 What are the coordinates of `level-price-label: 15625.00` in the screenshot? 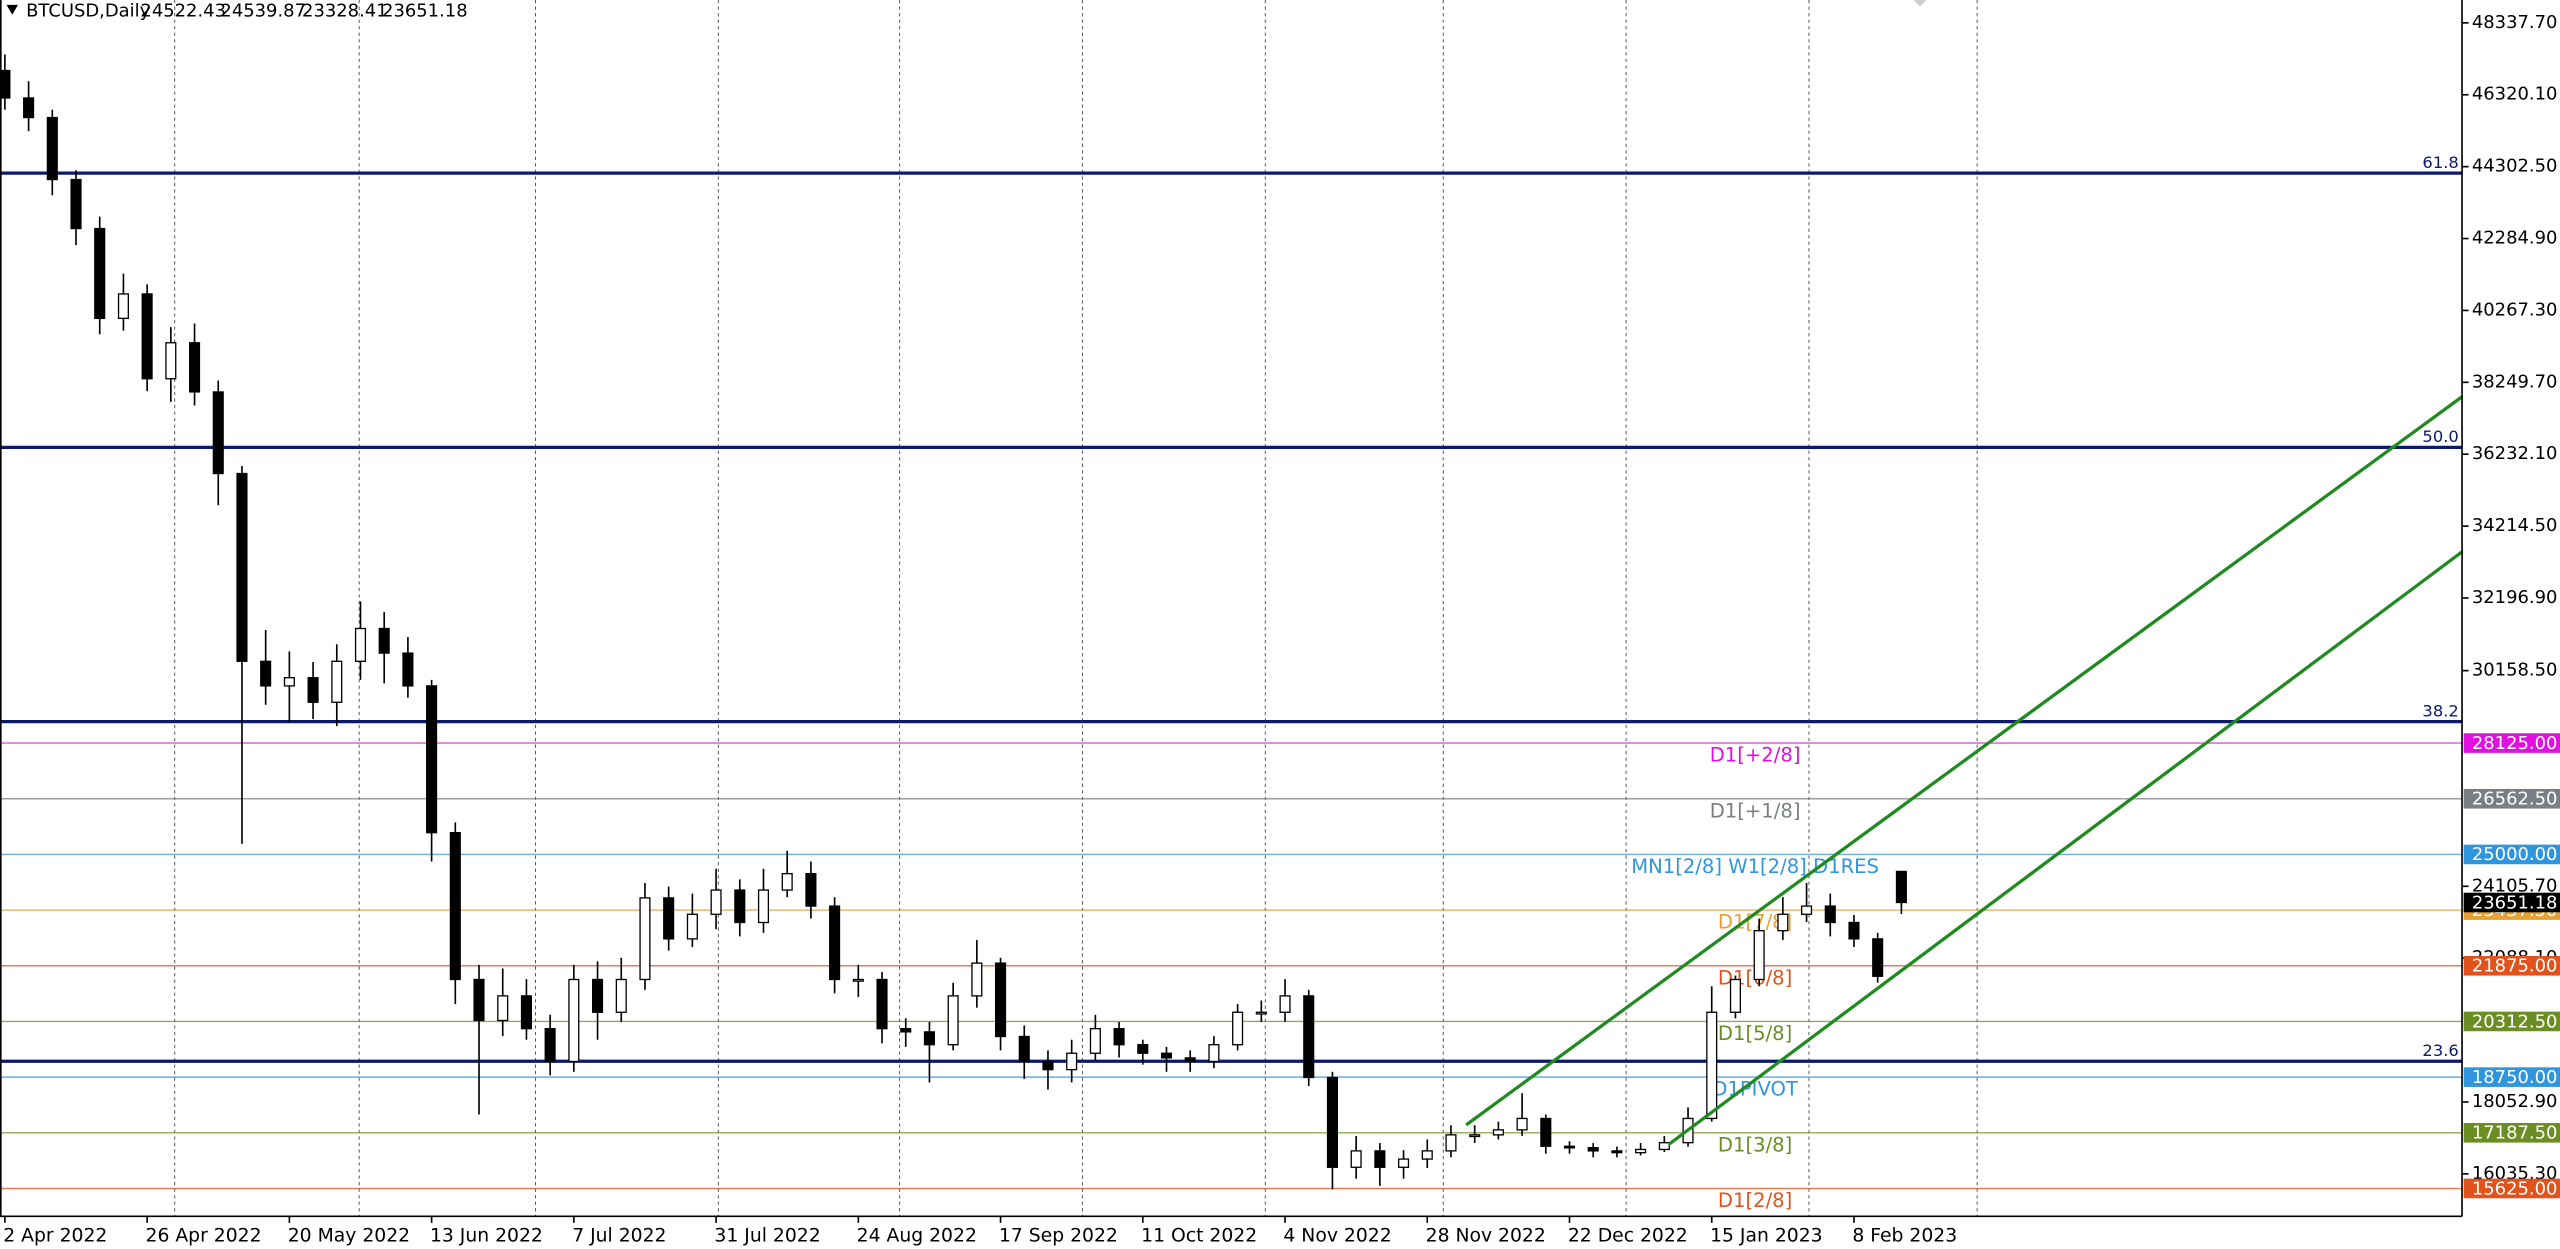 It's located at (2515, 1188).